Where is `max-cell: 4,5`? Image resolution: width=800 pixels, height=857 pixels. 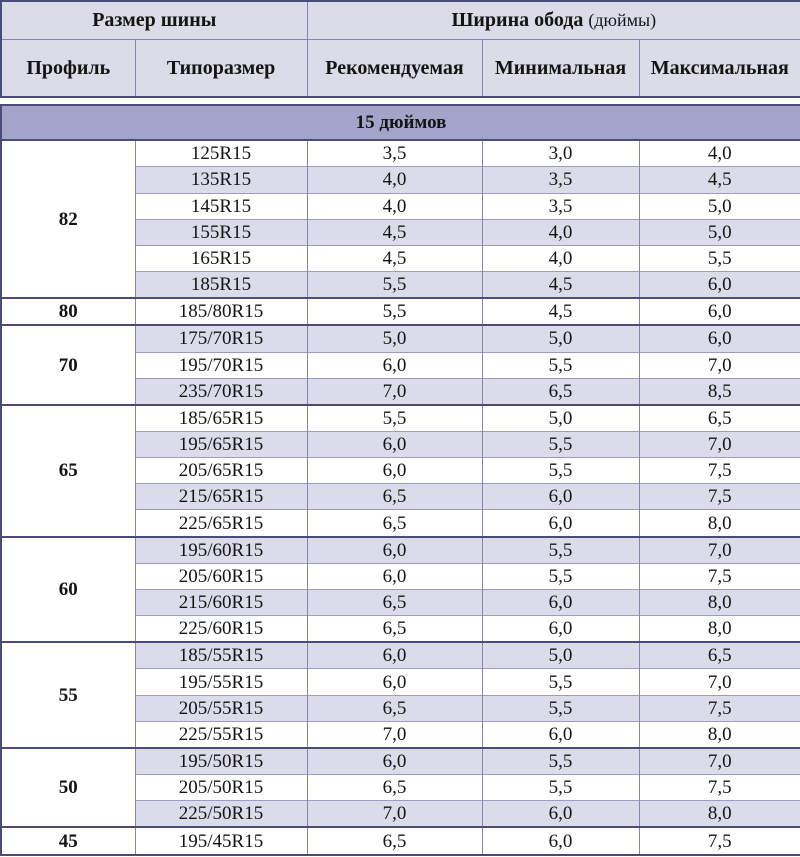
max-cell: 4,5 is located at coordinates (719, 180).